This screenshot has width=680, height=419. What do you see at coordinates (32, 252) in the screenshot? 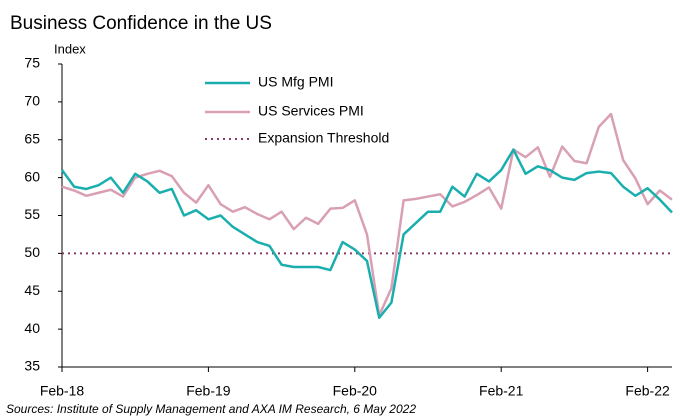
I see `y-tick-label: 50` at bounding box center [32, 252].